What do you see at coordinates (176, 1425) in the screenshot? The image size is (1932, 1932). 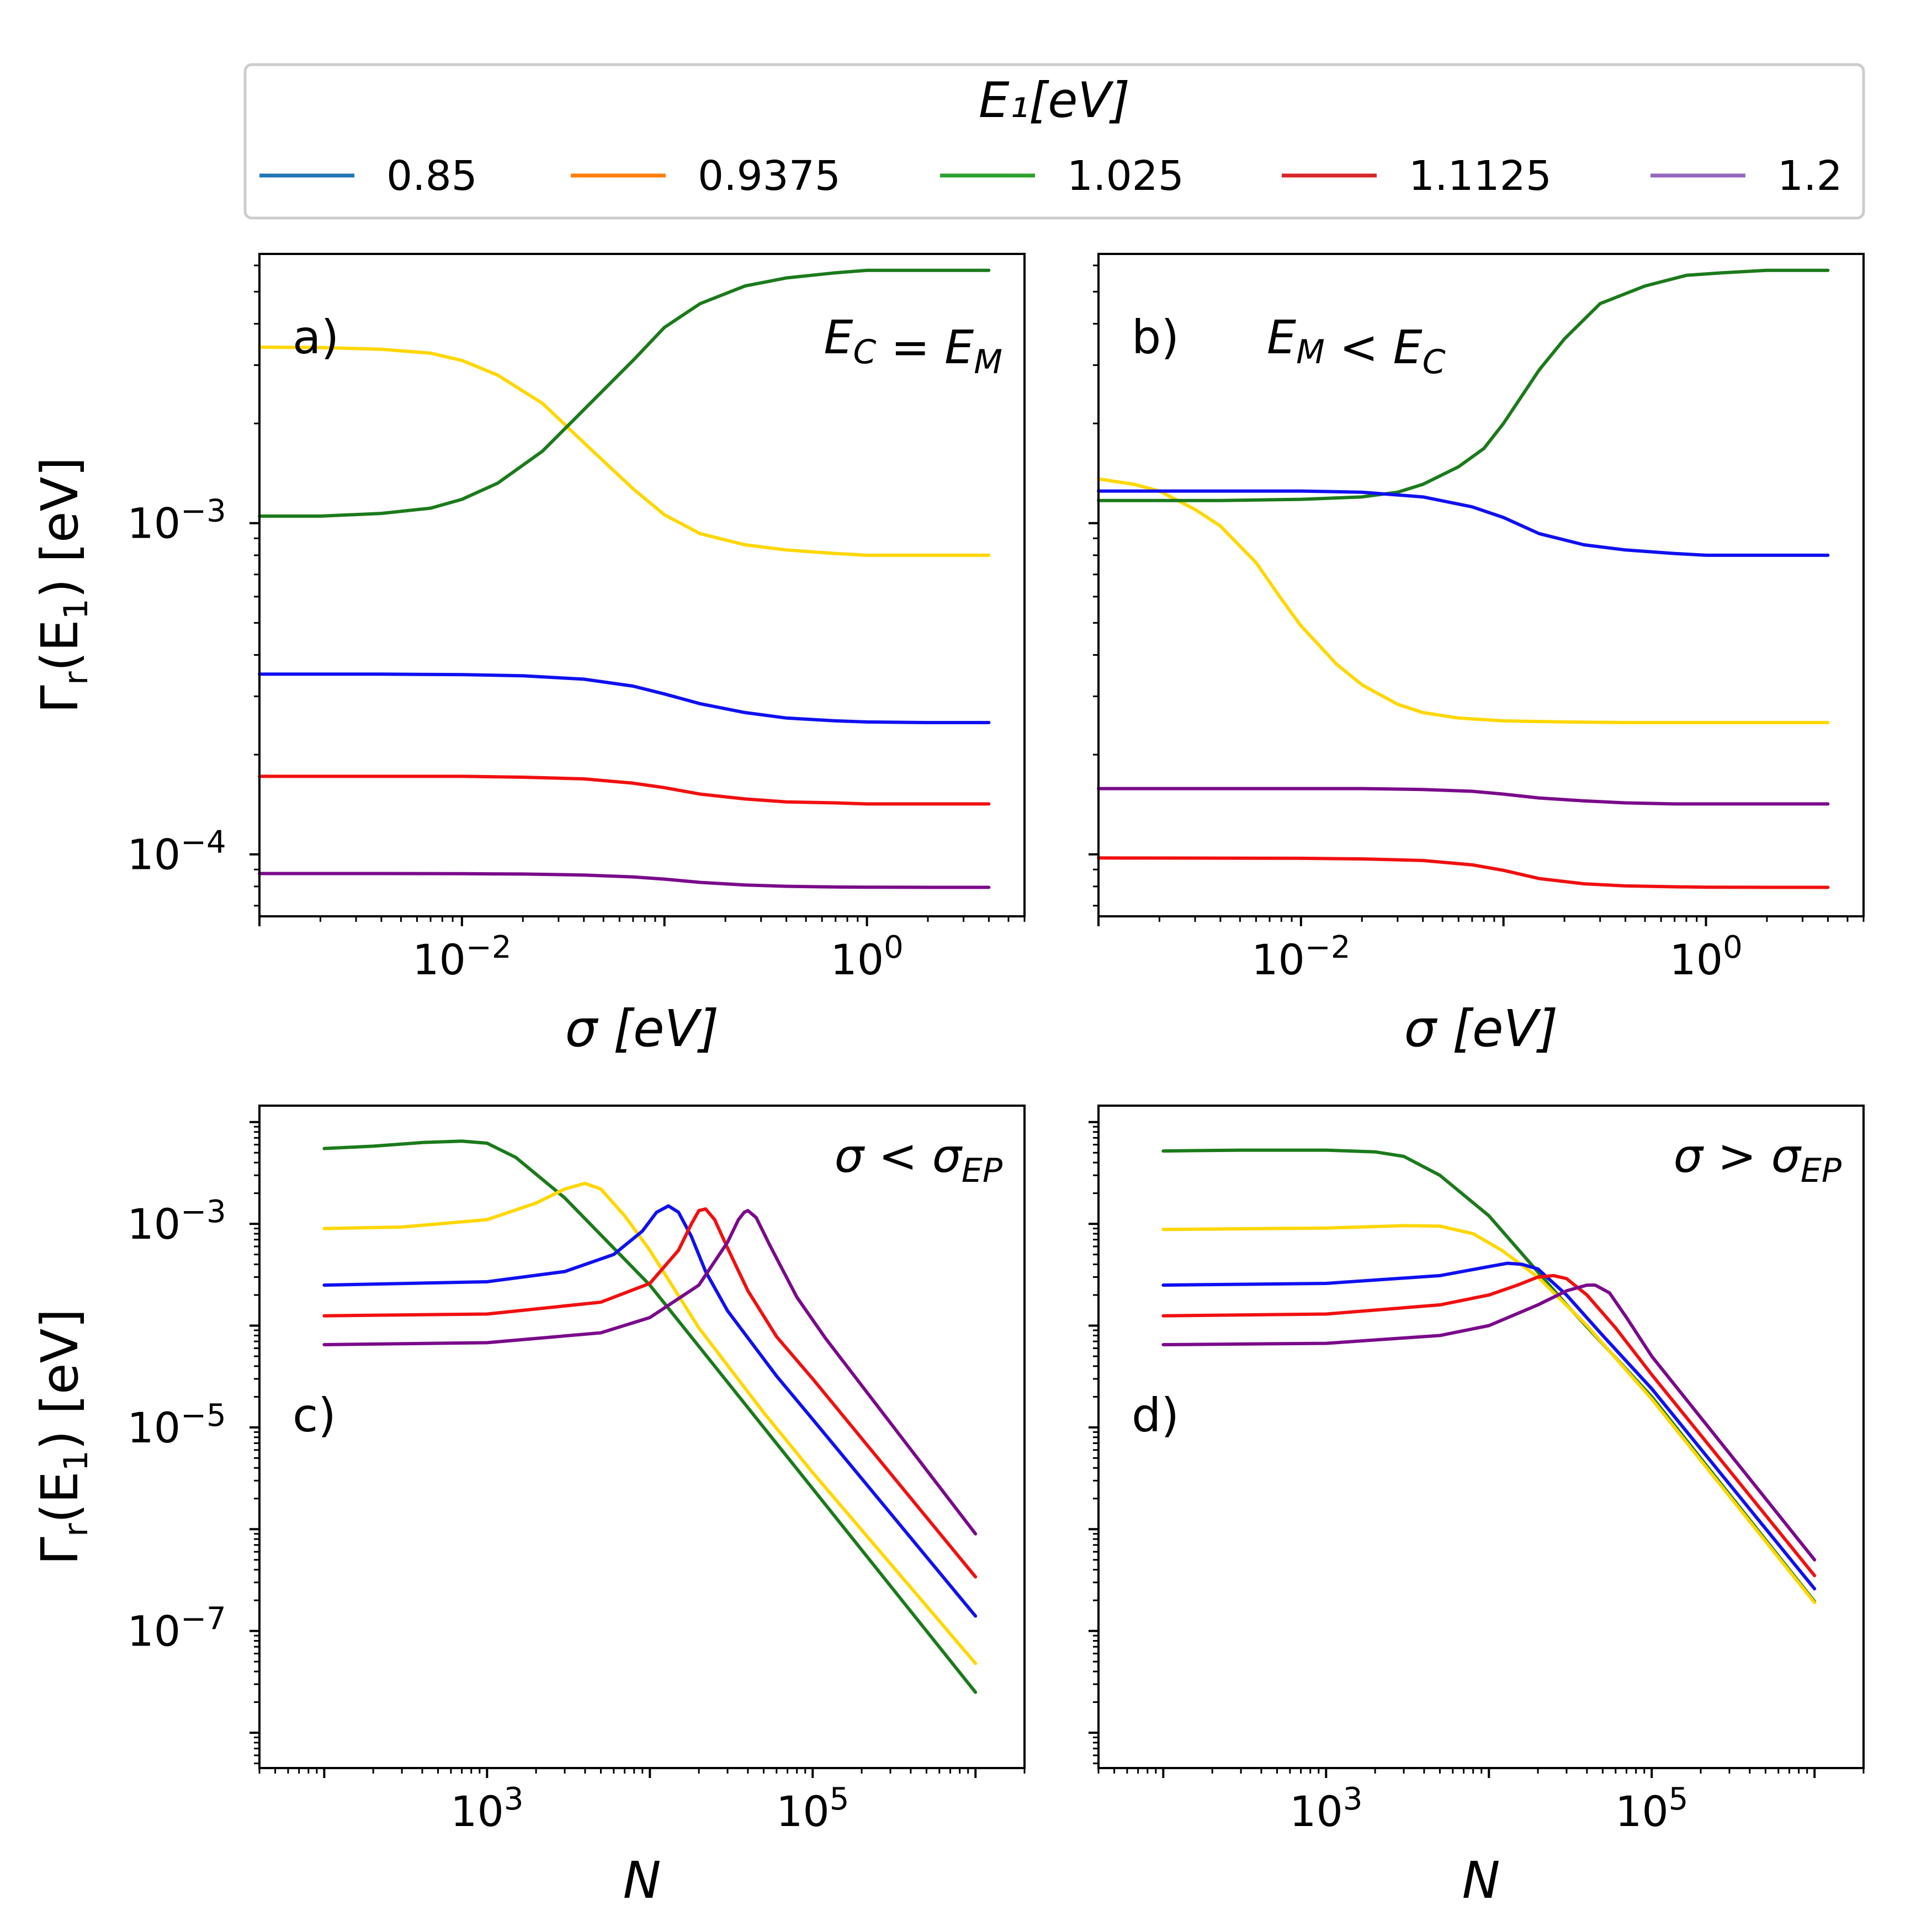 I see `y-tick-label-1: 10⁻⁵` at bounding box center [176, 1425].